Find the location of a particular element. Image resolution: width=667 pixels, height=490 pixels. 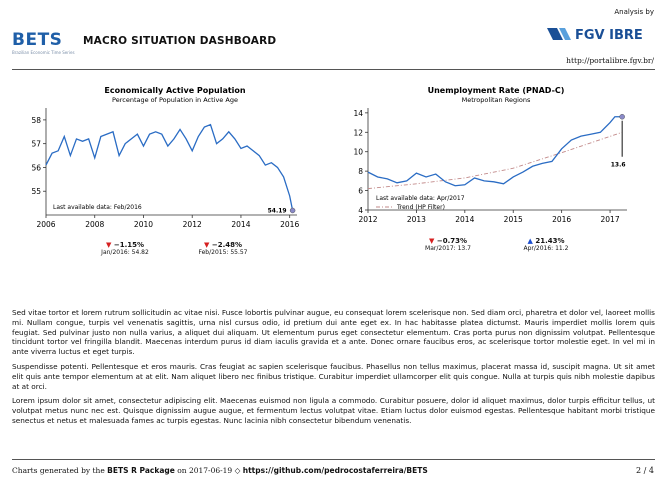

x-tick-label: 2013 is located at coordinates (416, 219).